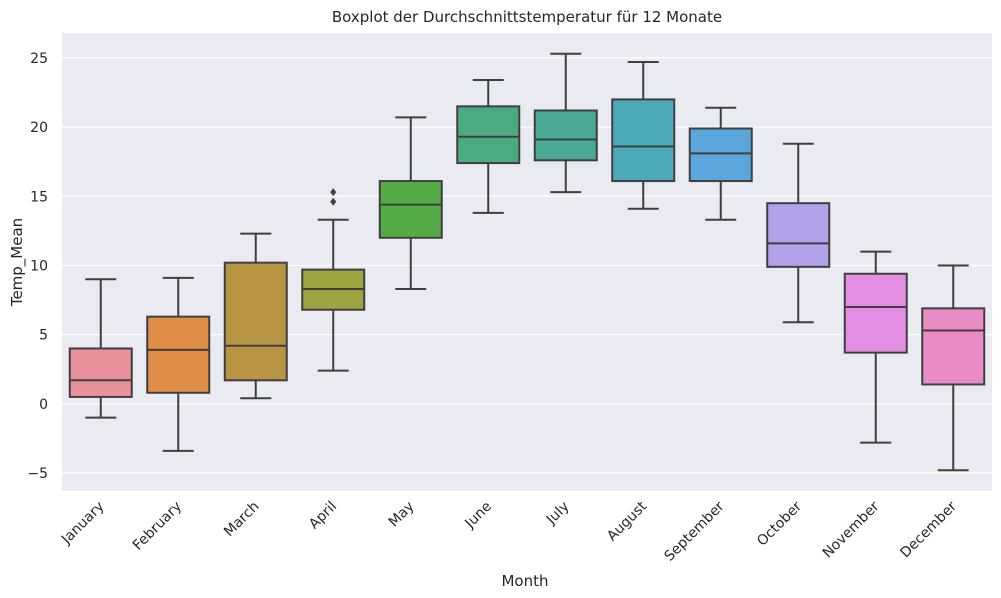 The width and height of the screenshot is (1001, 598). I want to click on x-tick-label: November, so click(851, 529).